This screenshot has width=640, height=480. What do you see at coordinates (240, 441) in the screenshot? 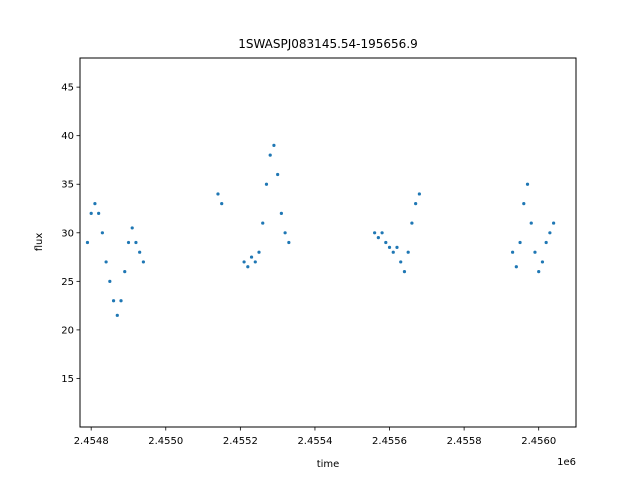
I see `x-tick-label: 2.4552` at bounding box center [240, 441].